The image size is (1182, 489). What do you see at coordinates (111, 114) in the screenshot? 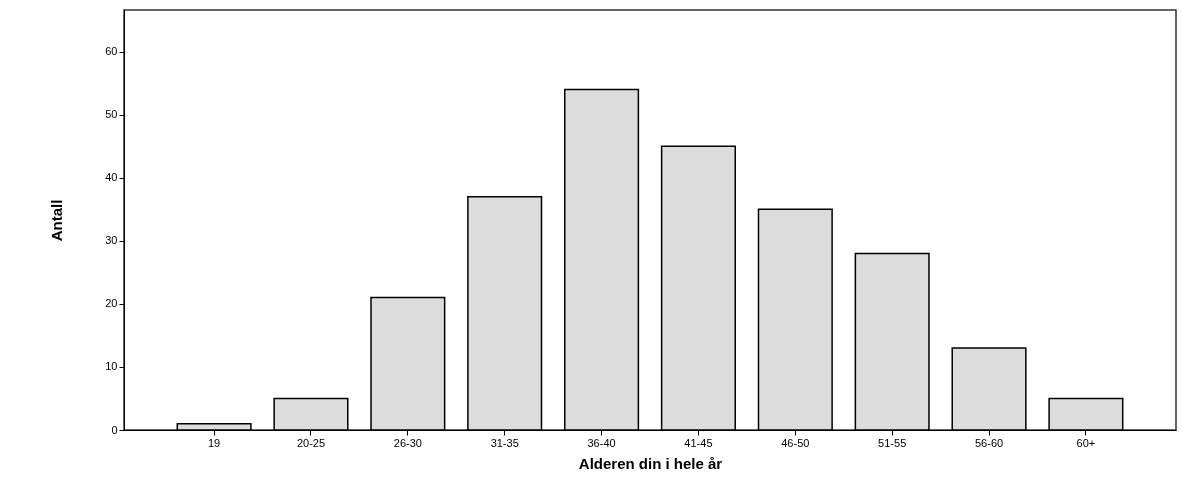
I see `y-tick-label: 50` at bounding box center [111, 114].